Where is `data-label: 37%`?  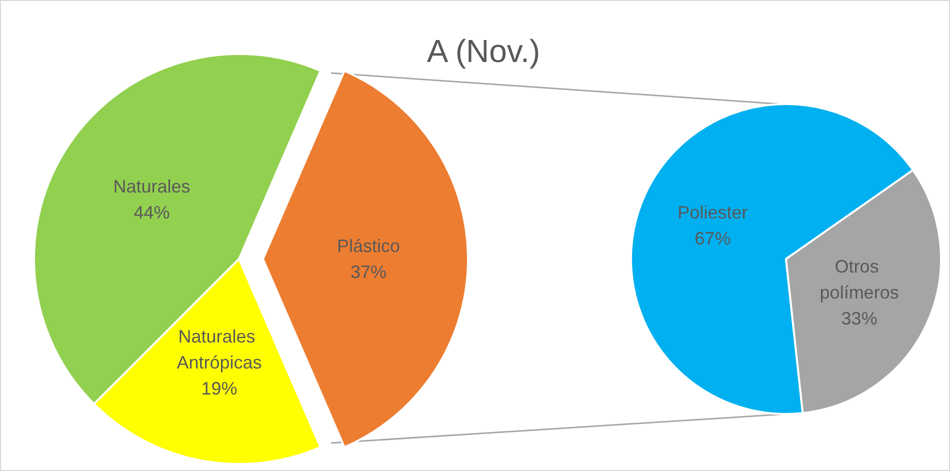 data-label: 37% is located at coordinates (368, 272).